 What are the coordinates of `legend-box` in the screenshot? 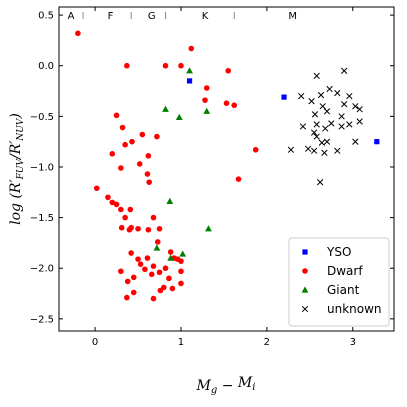 It's located at (339, 282).